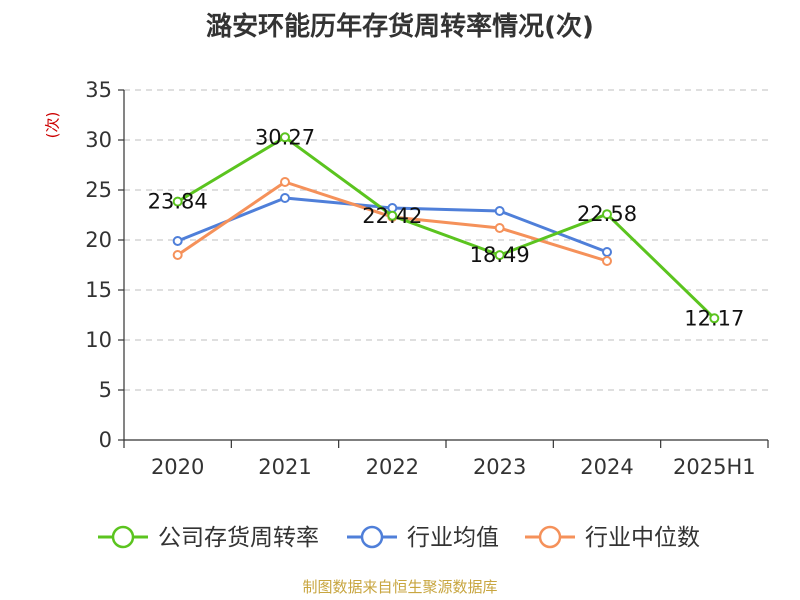  I want to click on x-tick-label-2020: 2020, so click(177, 467).